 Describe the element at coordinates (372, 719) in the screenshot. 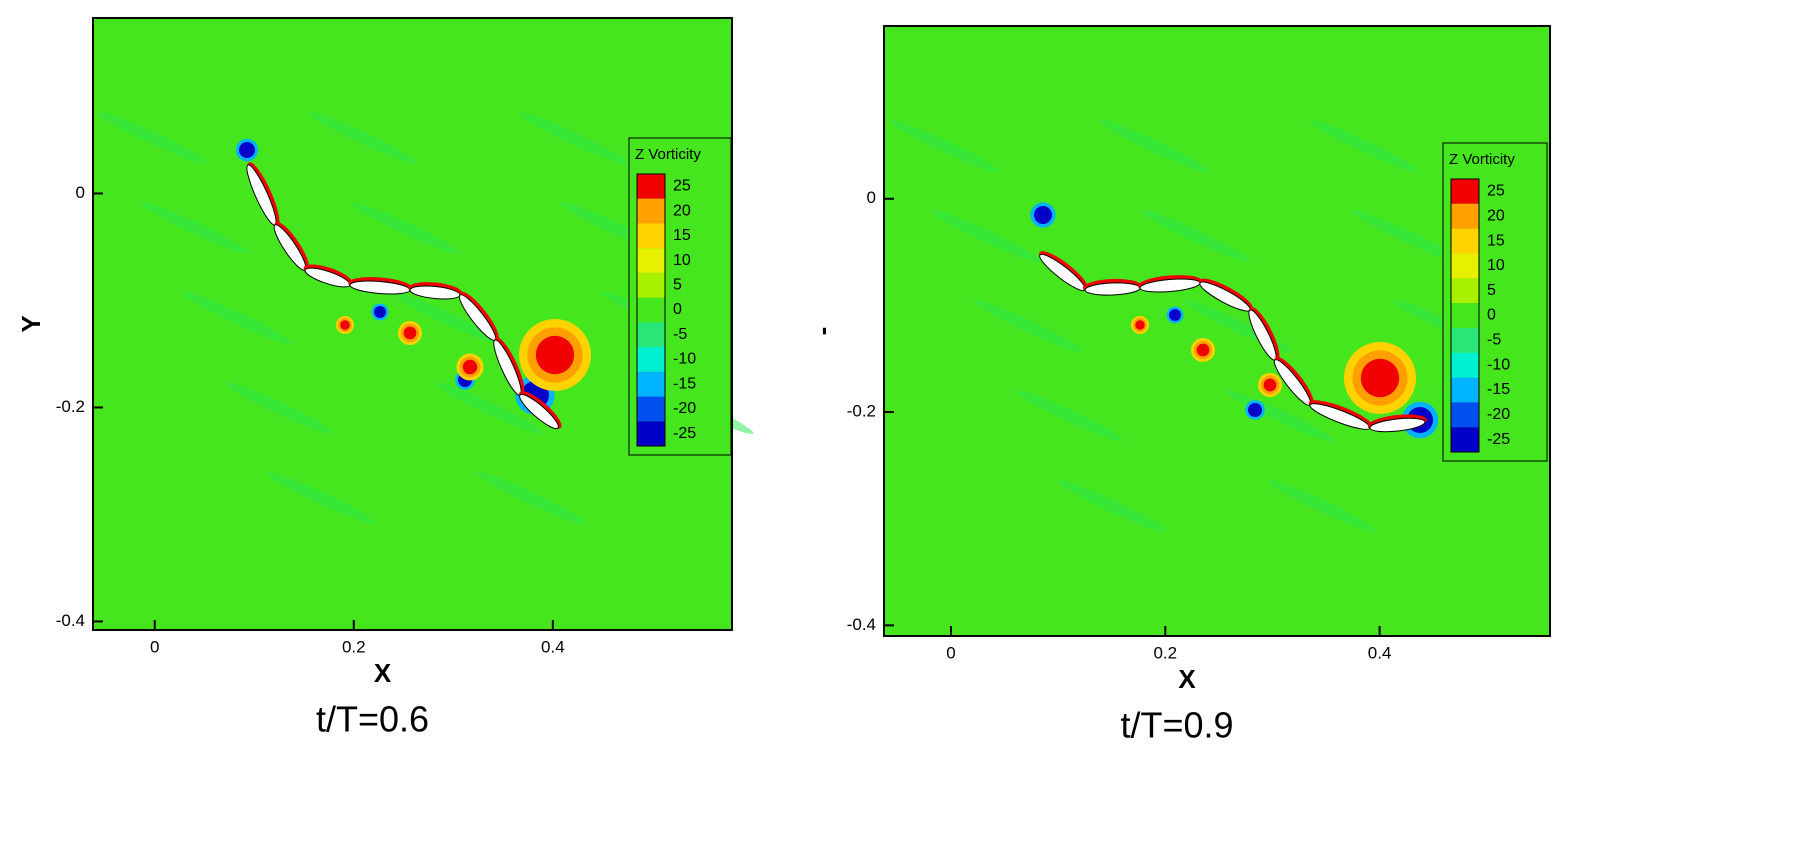

I see `panel-title: t/T=0.6` at that location.